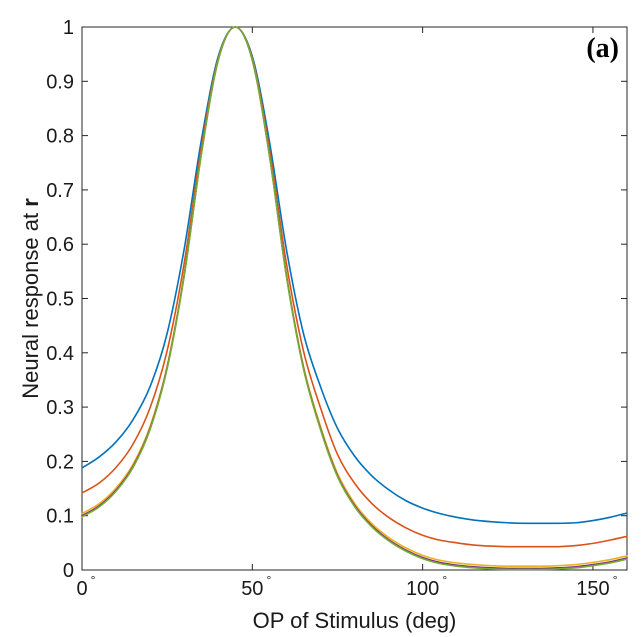 This screenshot has height=637, width=641. I want to click on x-tick-label: 0, so click(81, 589).